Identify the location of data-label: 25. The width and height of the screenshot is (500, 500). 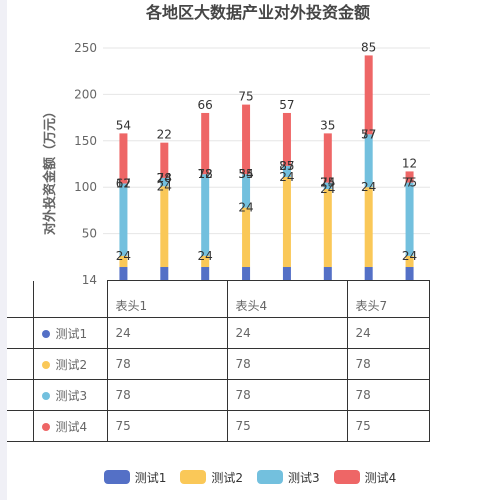
(286, 166).